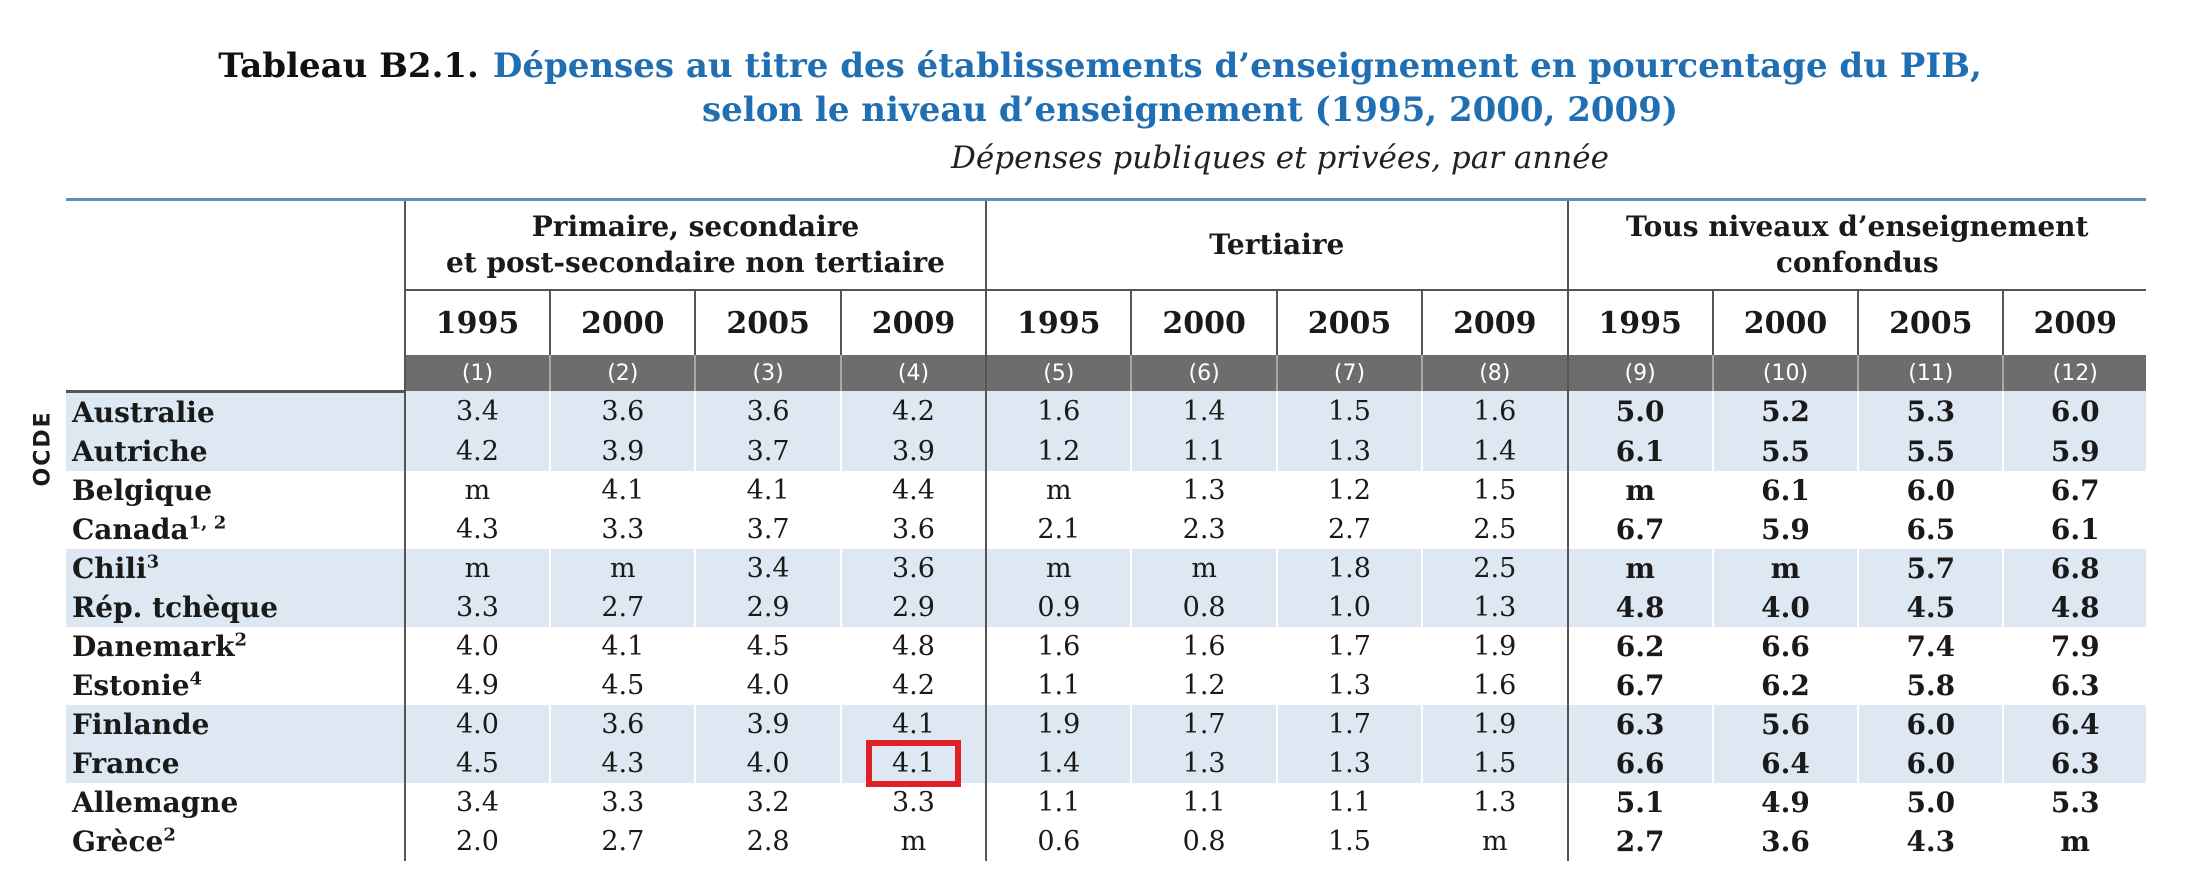 The image size is (2200, 892). I want to click on country-name: France, so click(235, 763).